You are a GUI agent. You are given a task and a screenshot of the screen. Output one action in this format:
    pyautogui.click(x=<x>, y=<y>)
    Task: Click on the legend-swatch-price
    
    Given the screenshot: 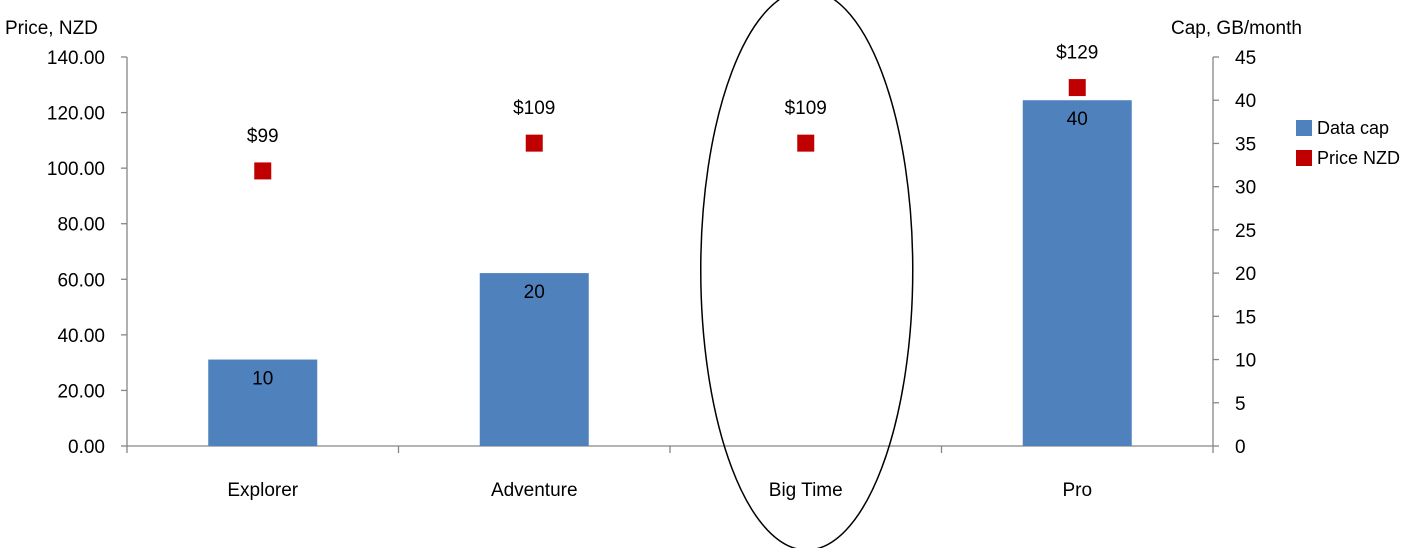 What is the action you would take?
    pyautogui.click(x=1304, y=158)
    